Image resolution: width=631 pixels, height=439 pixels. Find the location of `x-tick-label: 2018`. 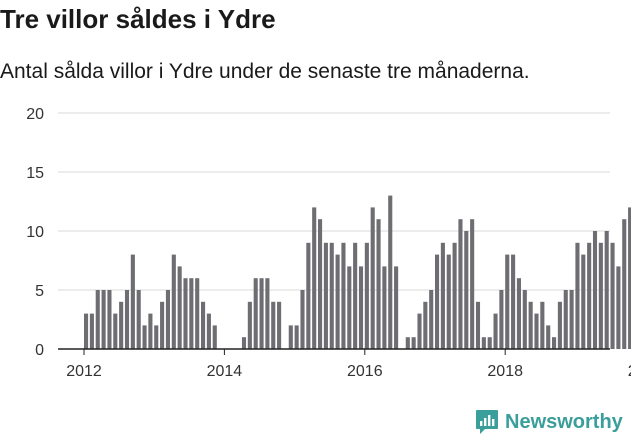

x-tick-label: 2018 is located at coordinates (505, 371).